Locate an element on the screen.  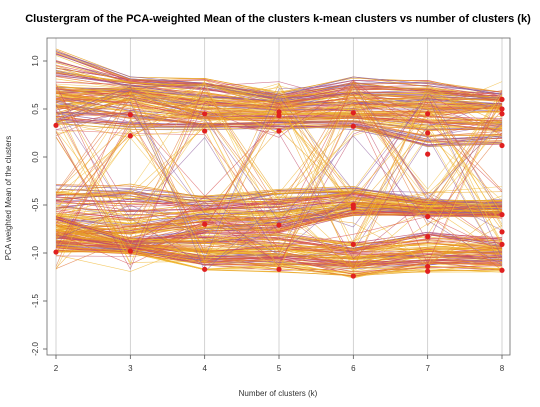
x-axis-label: Number of clusters (k) is located at coordinates (278, 393).